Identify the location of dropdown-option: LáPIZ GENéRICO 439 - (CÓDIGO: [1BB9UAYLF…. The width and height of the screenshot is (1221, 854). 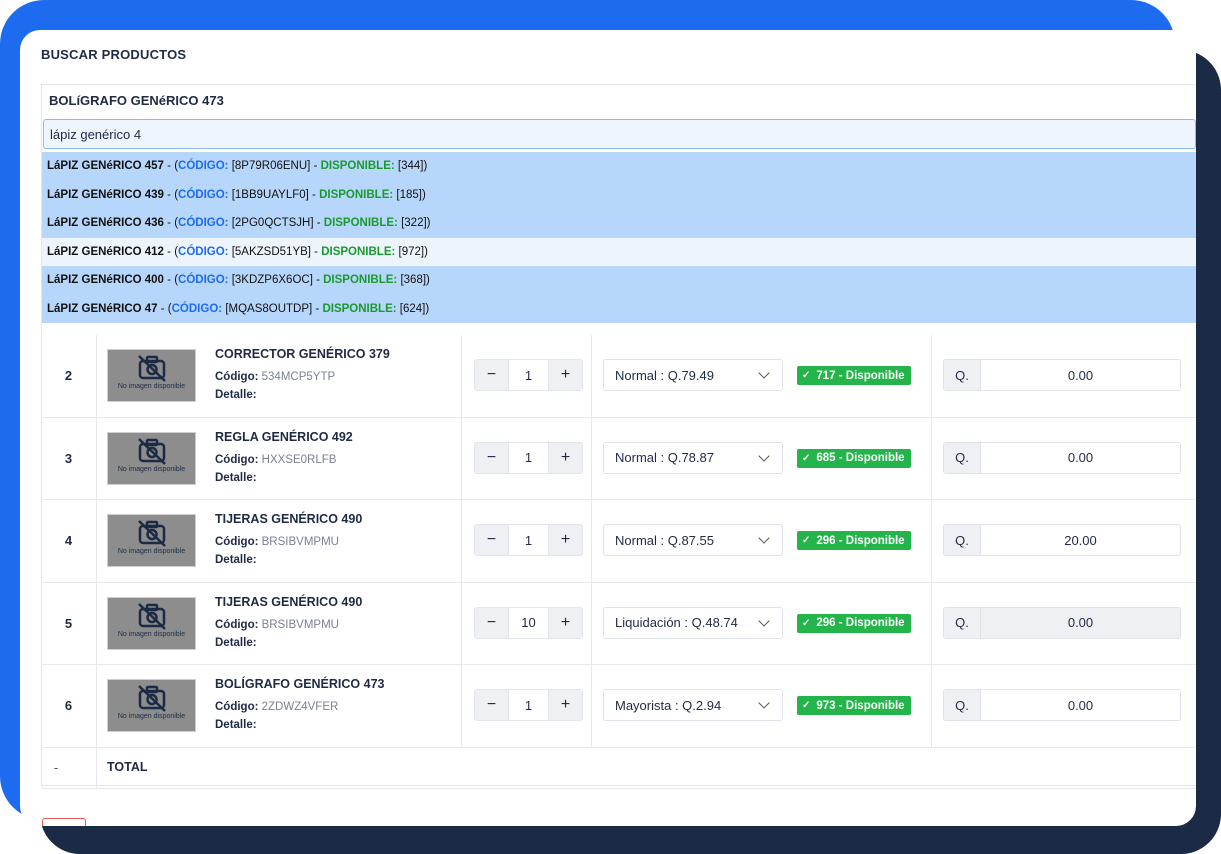
(619, 194).